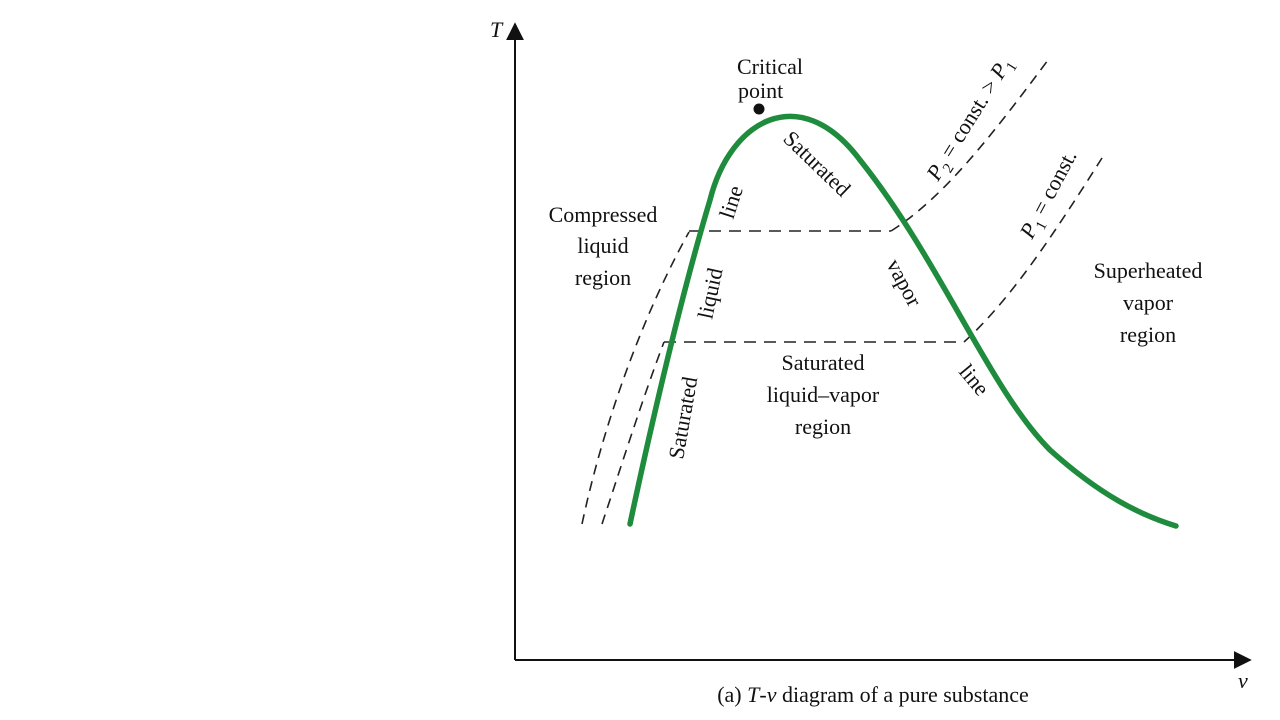 The width and height of the screenshot is (1280, 720). Describe the element at coordinates (1148, 270) in the screenshot. I see `superheated-region-label-line1: Superheated` at that location.